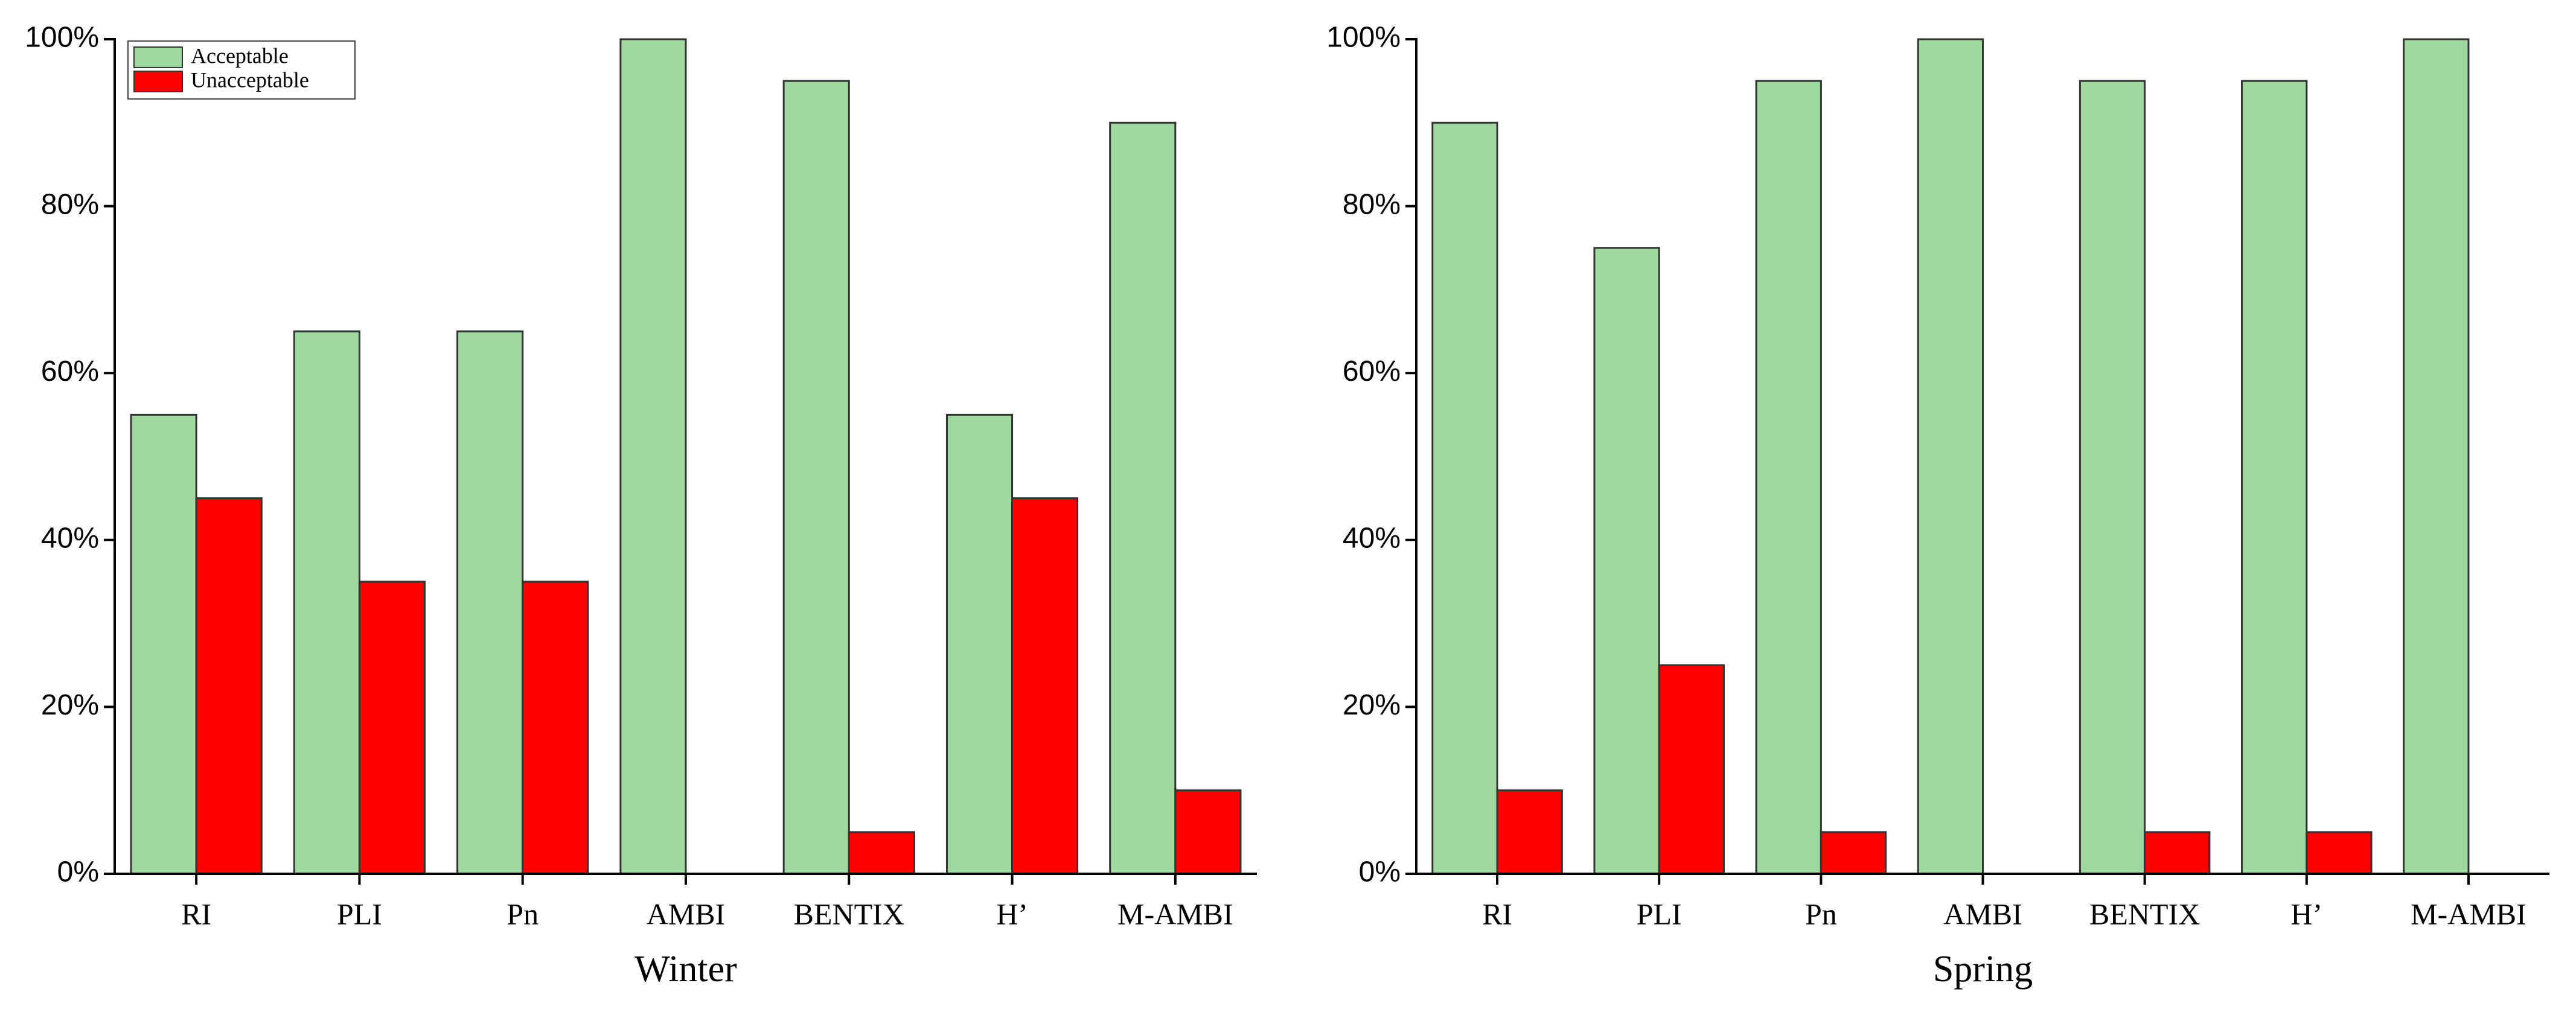 The width and height of the screenshot is (2576, 1012). I want to click on legend-label: Unacceptable, so click(250, 80).